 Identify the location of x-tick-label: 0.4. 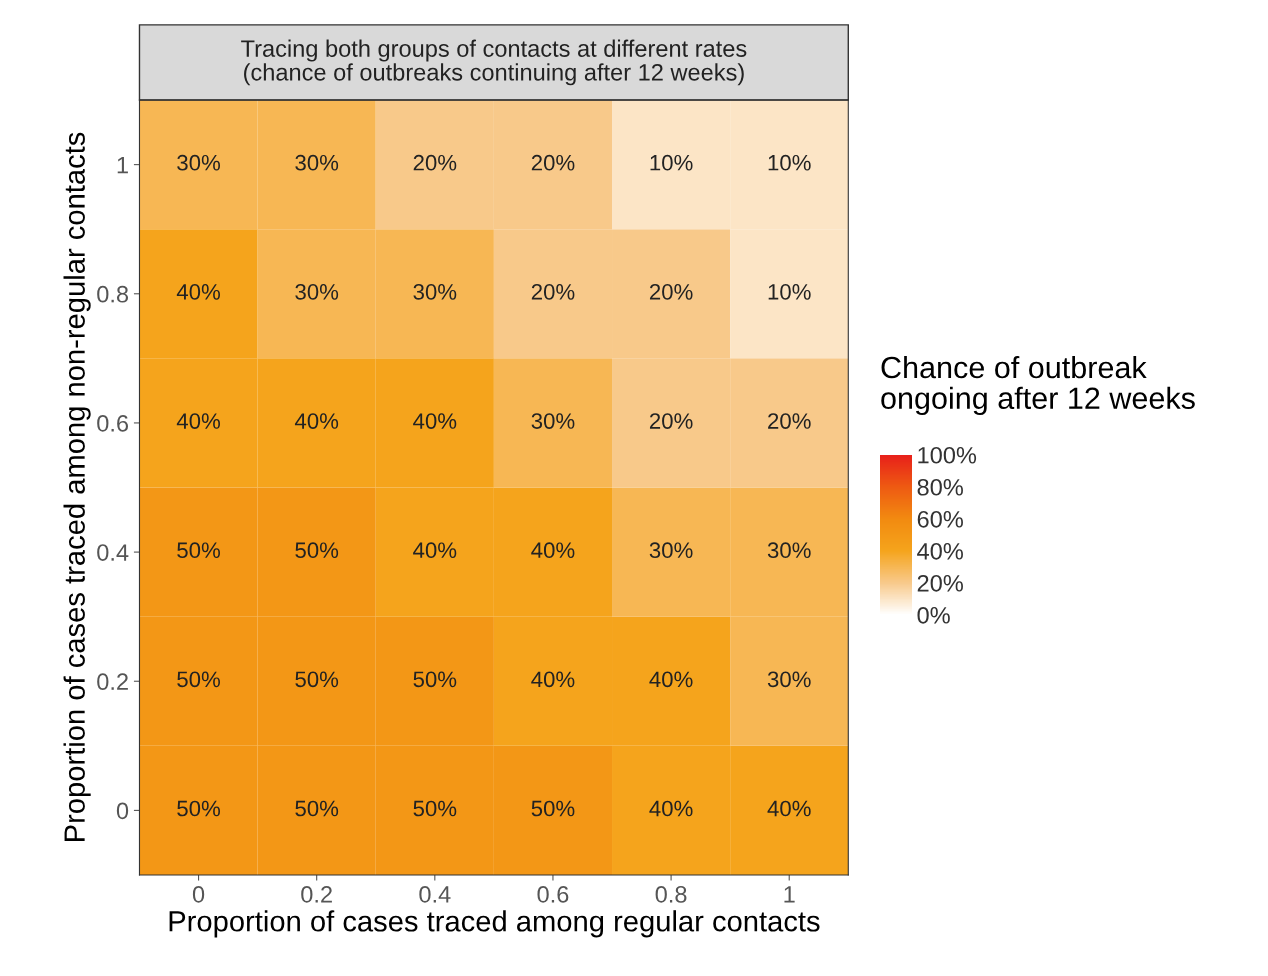
(435, 894).